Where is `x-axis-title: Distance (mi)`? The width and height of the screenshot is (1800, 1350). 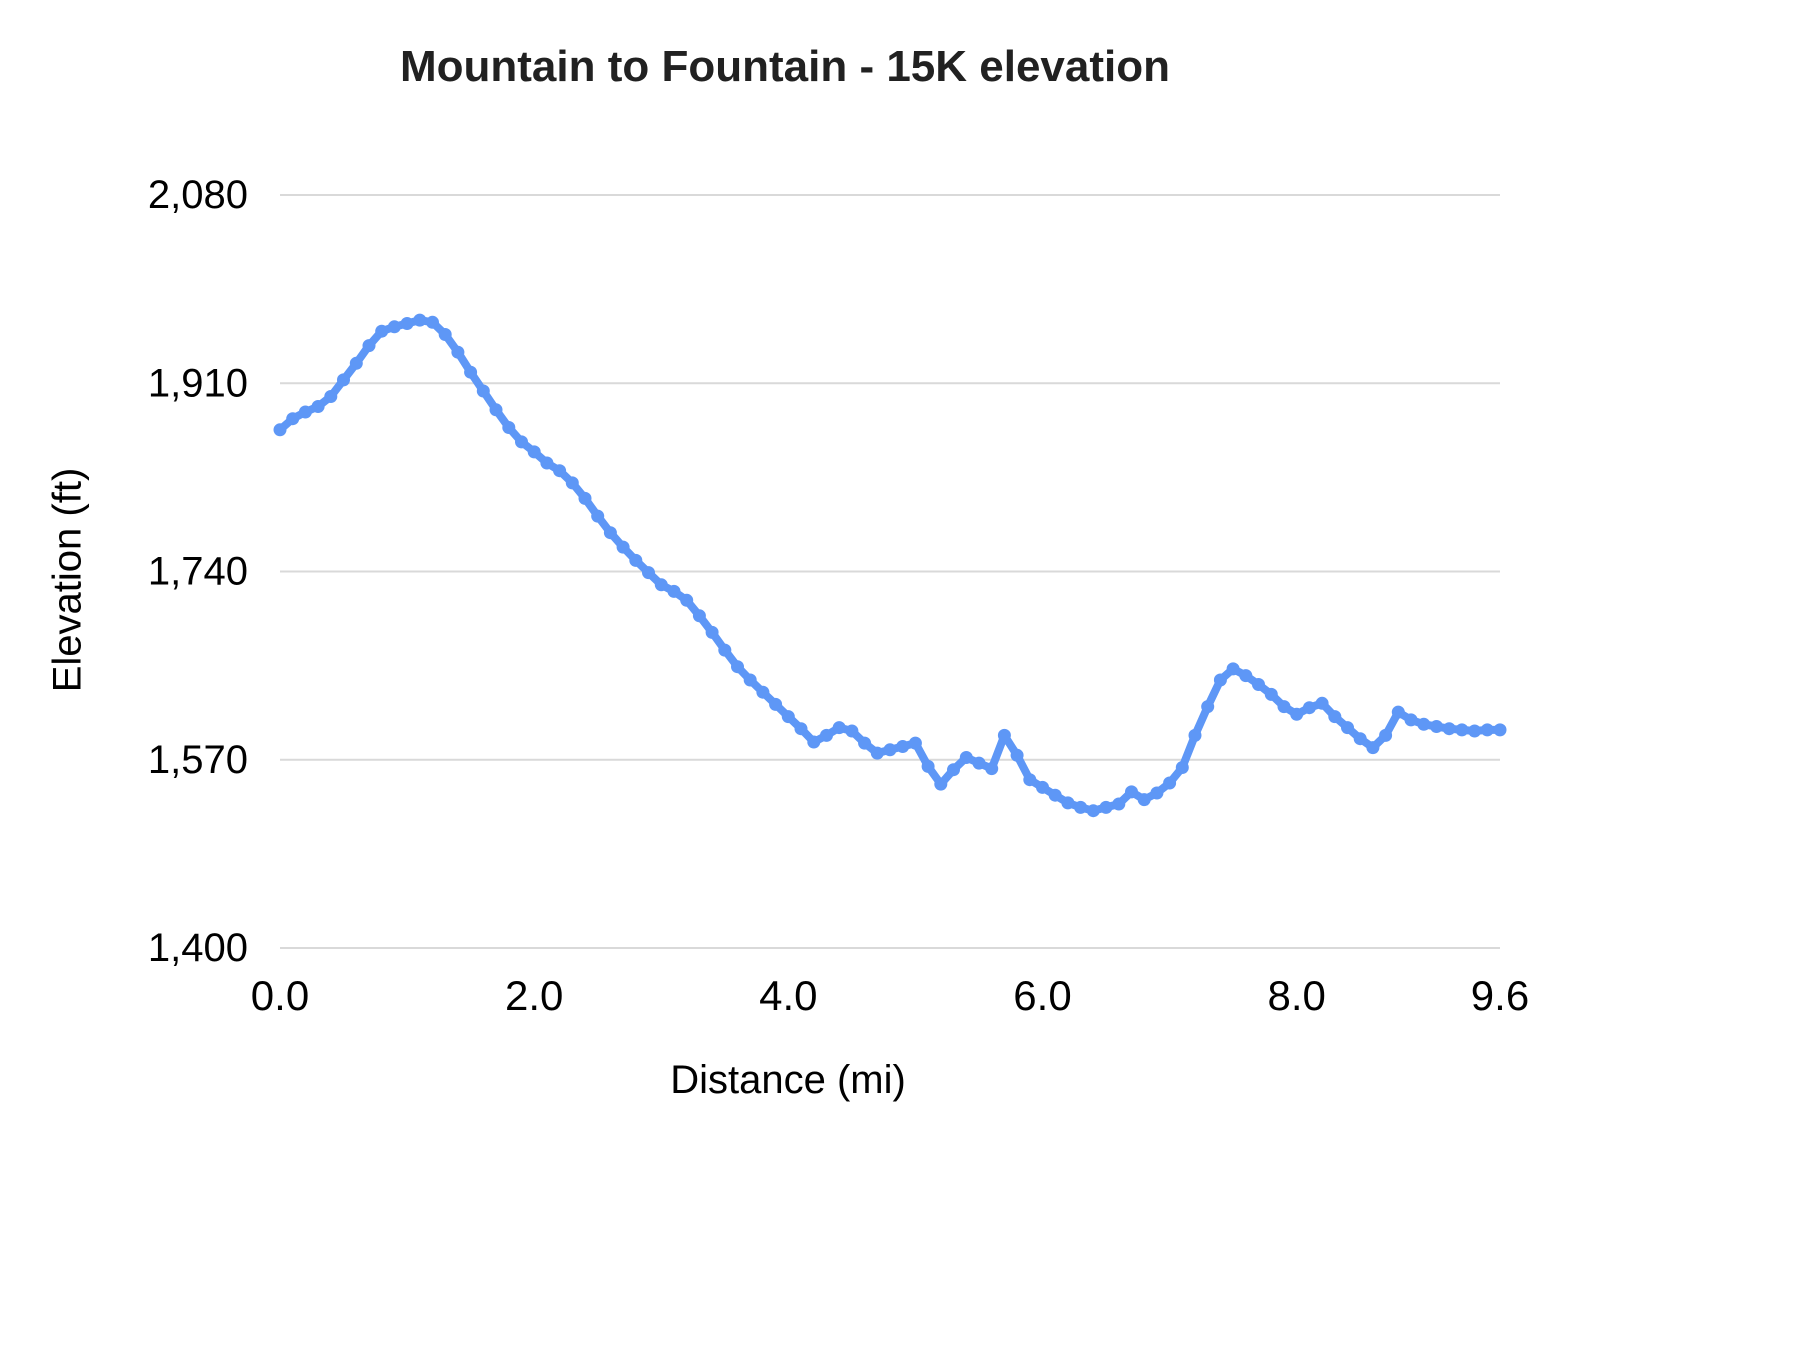 x-axis-title: Distance (mi) is located at coordinates (788, 1080).